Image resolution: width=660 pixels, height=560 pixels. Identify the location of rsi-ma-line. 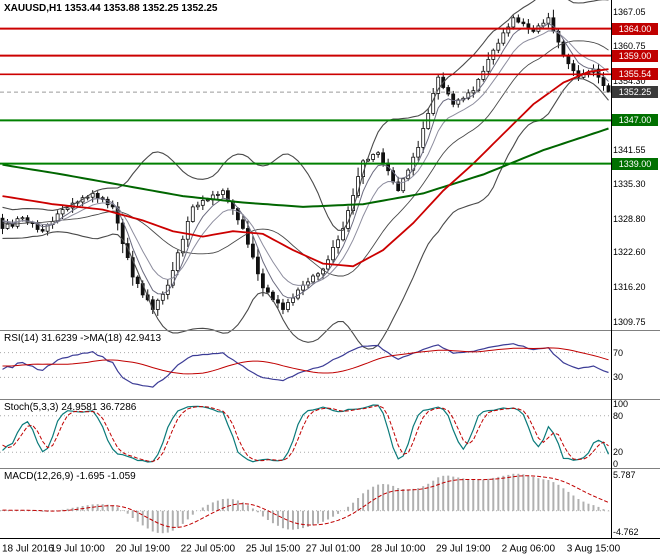
(305, 361).